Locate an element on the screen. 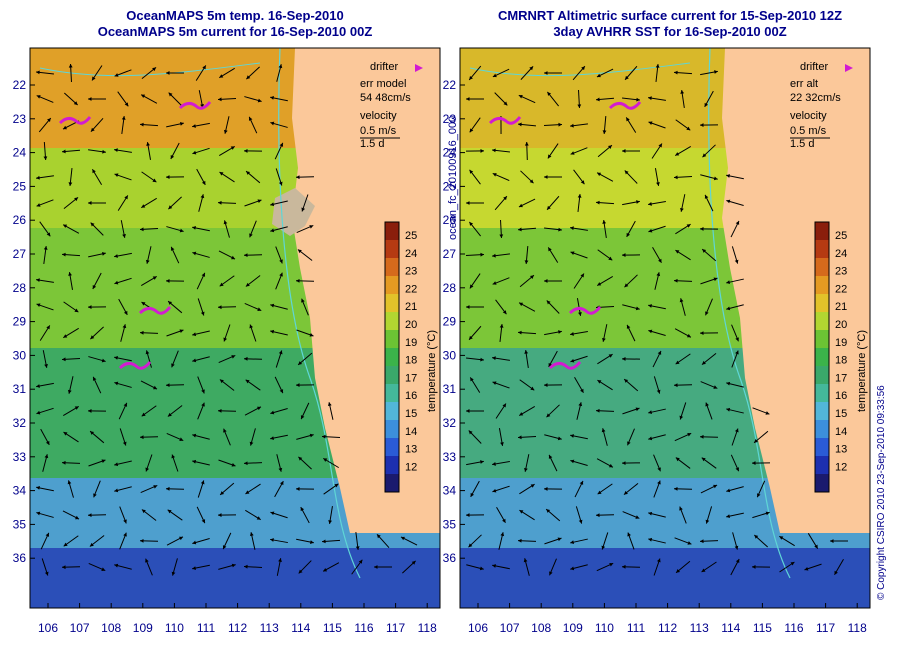  colorbar-tick-label: 19 is located at coordinates (841, 343).